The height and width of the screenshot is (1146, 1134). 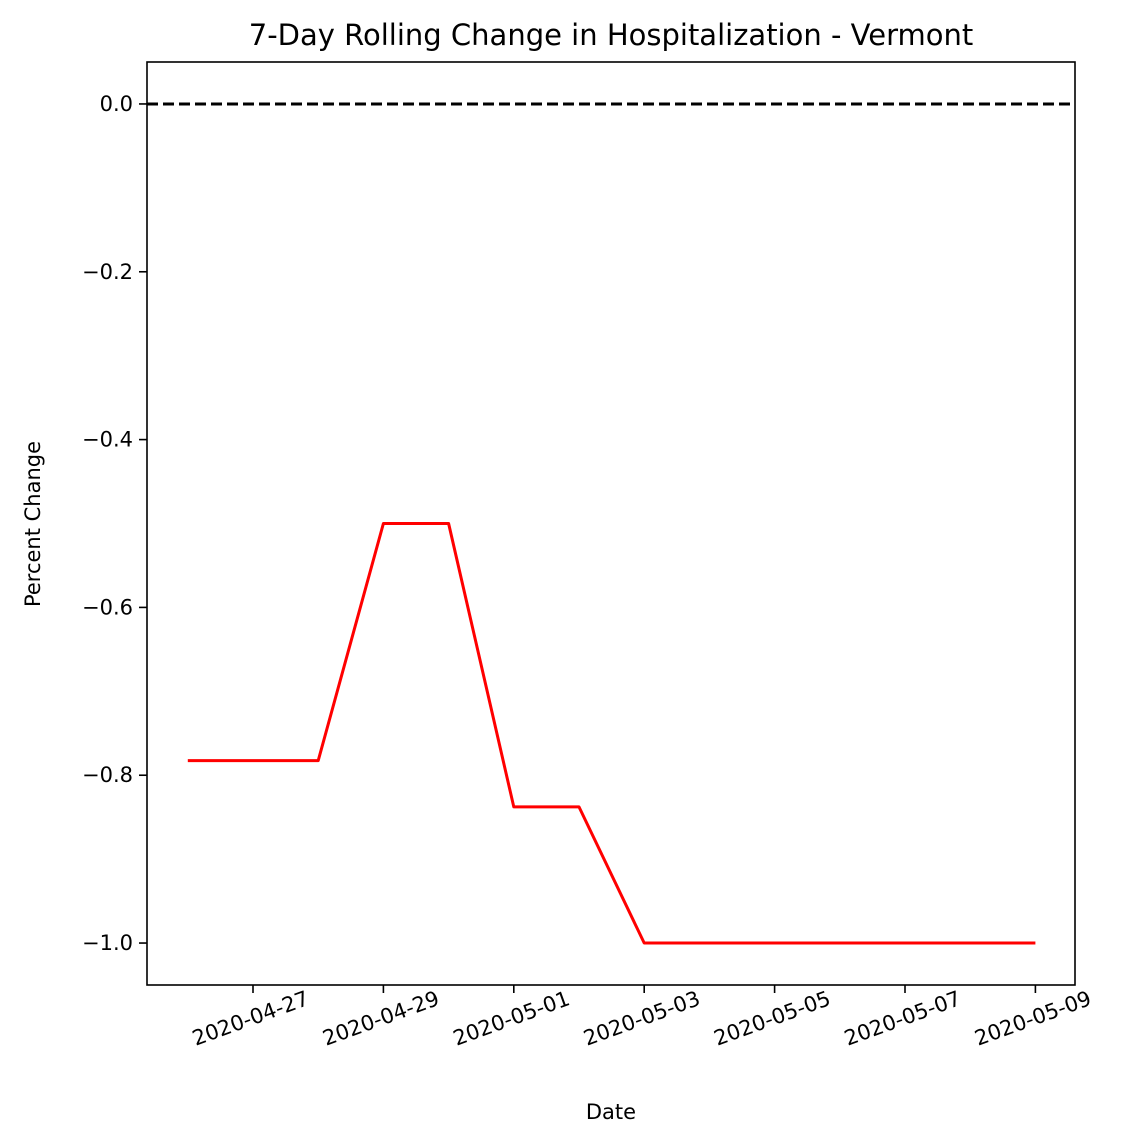 What do you see at coordinates (107, 272) in the screenshot?
I see `y-tick-label: −0.2` at bounding box center [107, 272].